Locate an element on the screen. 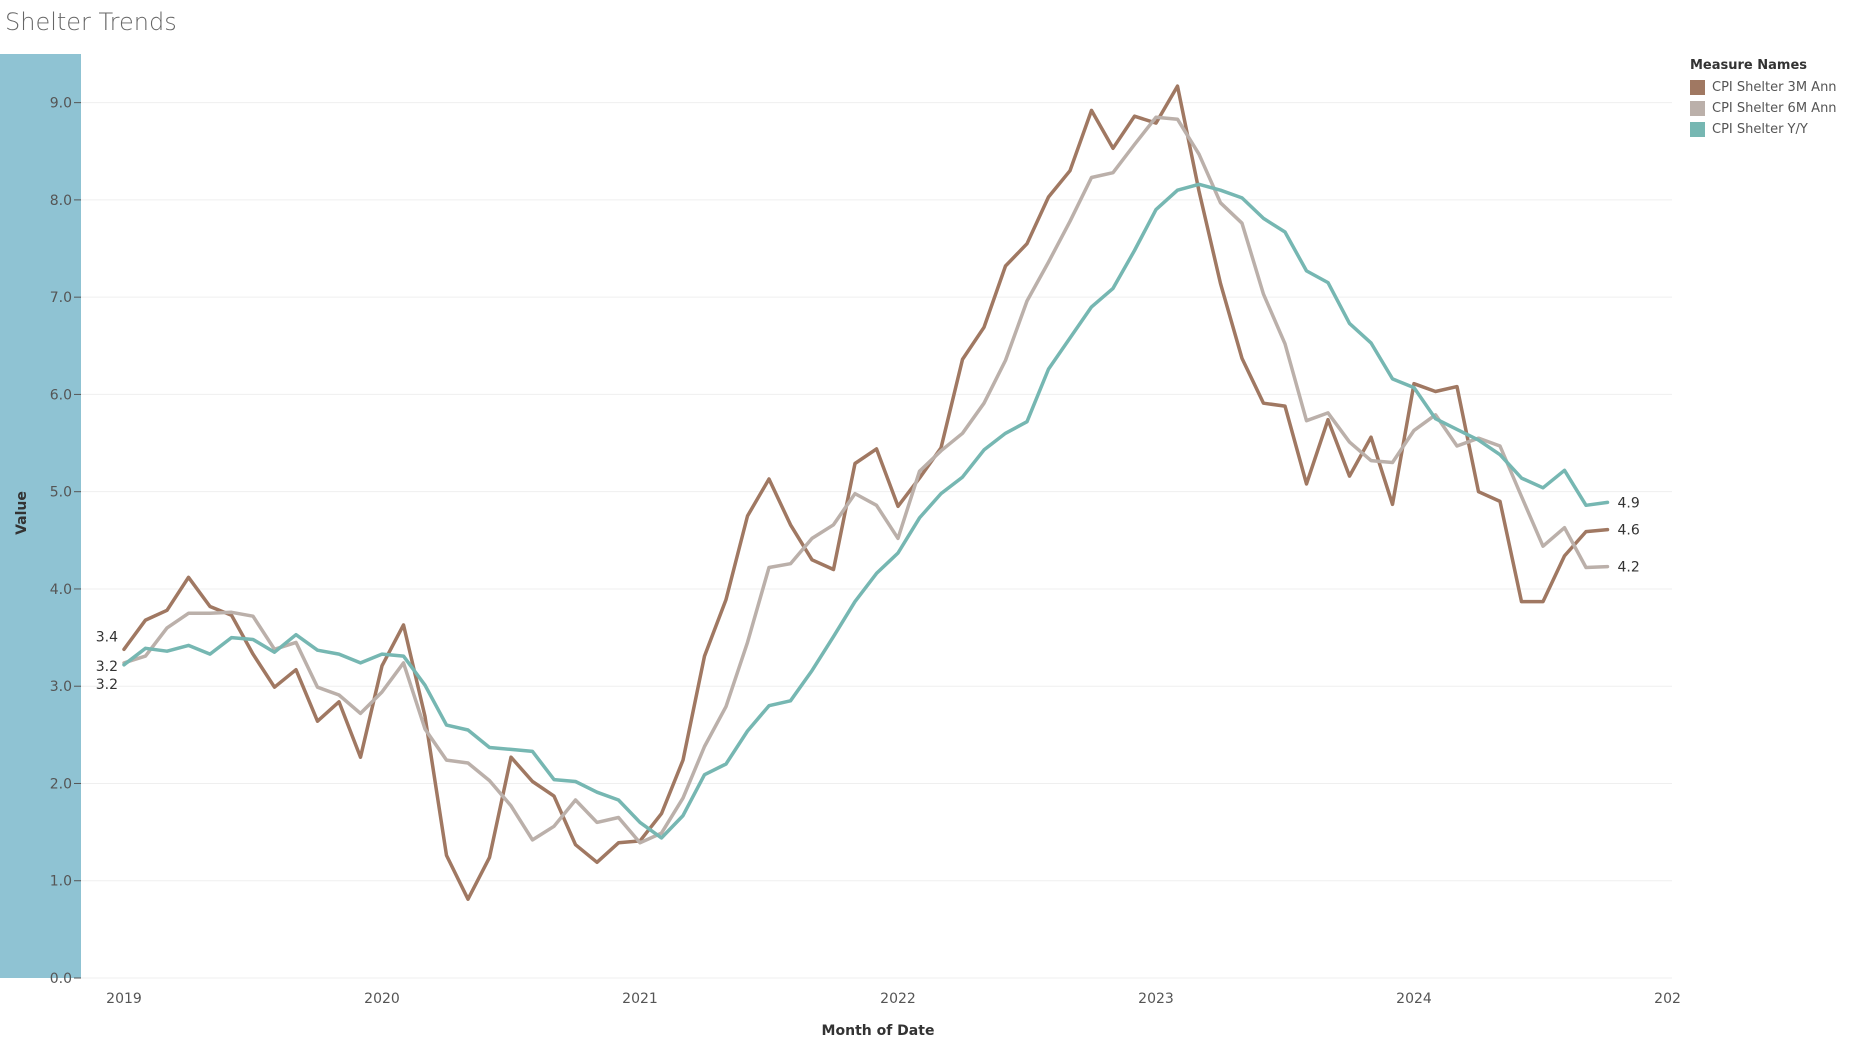 The height and width of the screenshot is (1044, 1853). x-tick-label: 2021 is located at coordinates (640, 999).